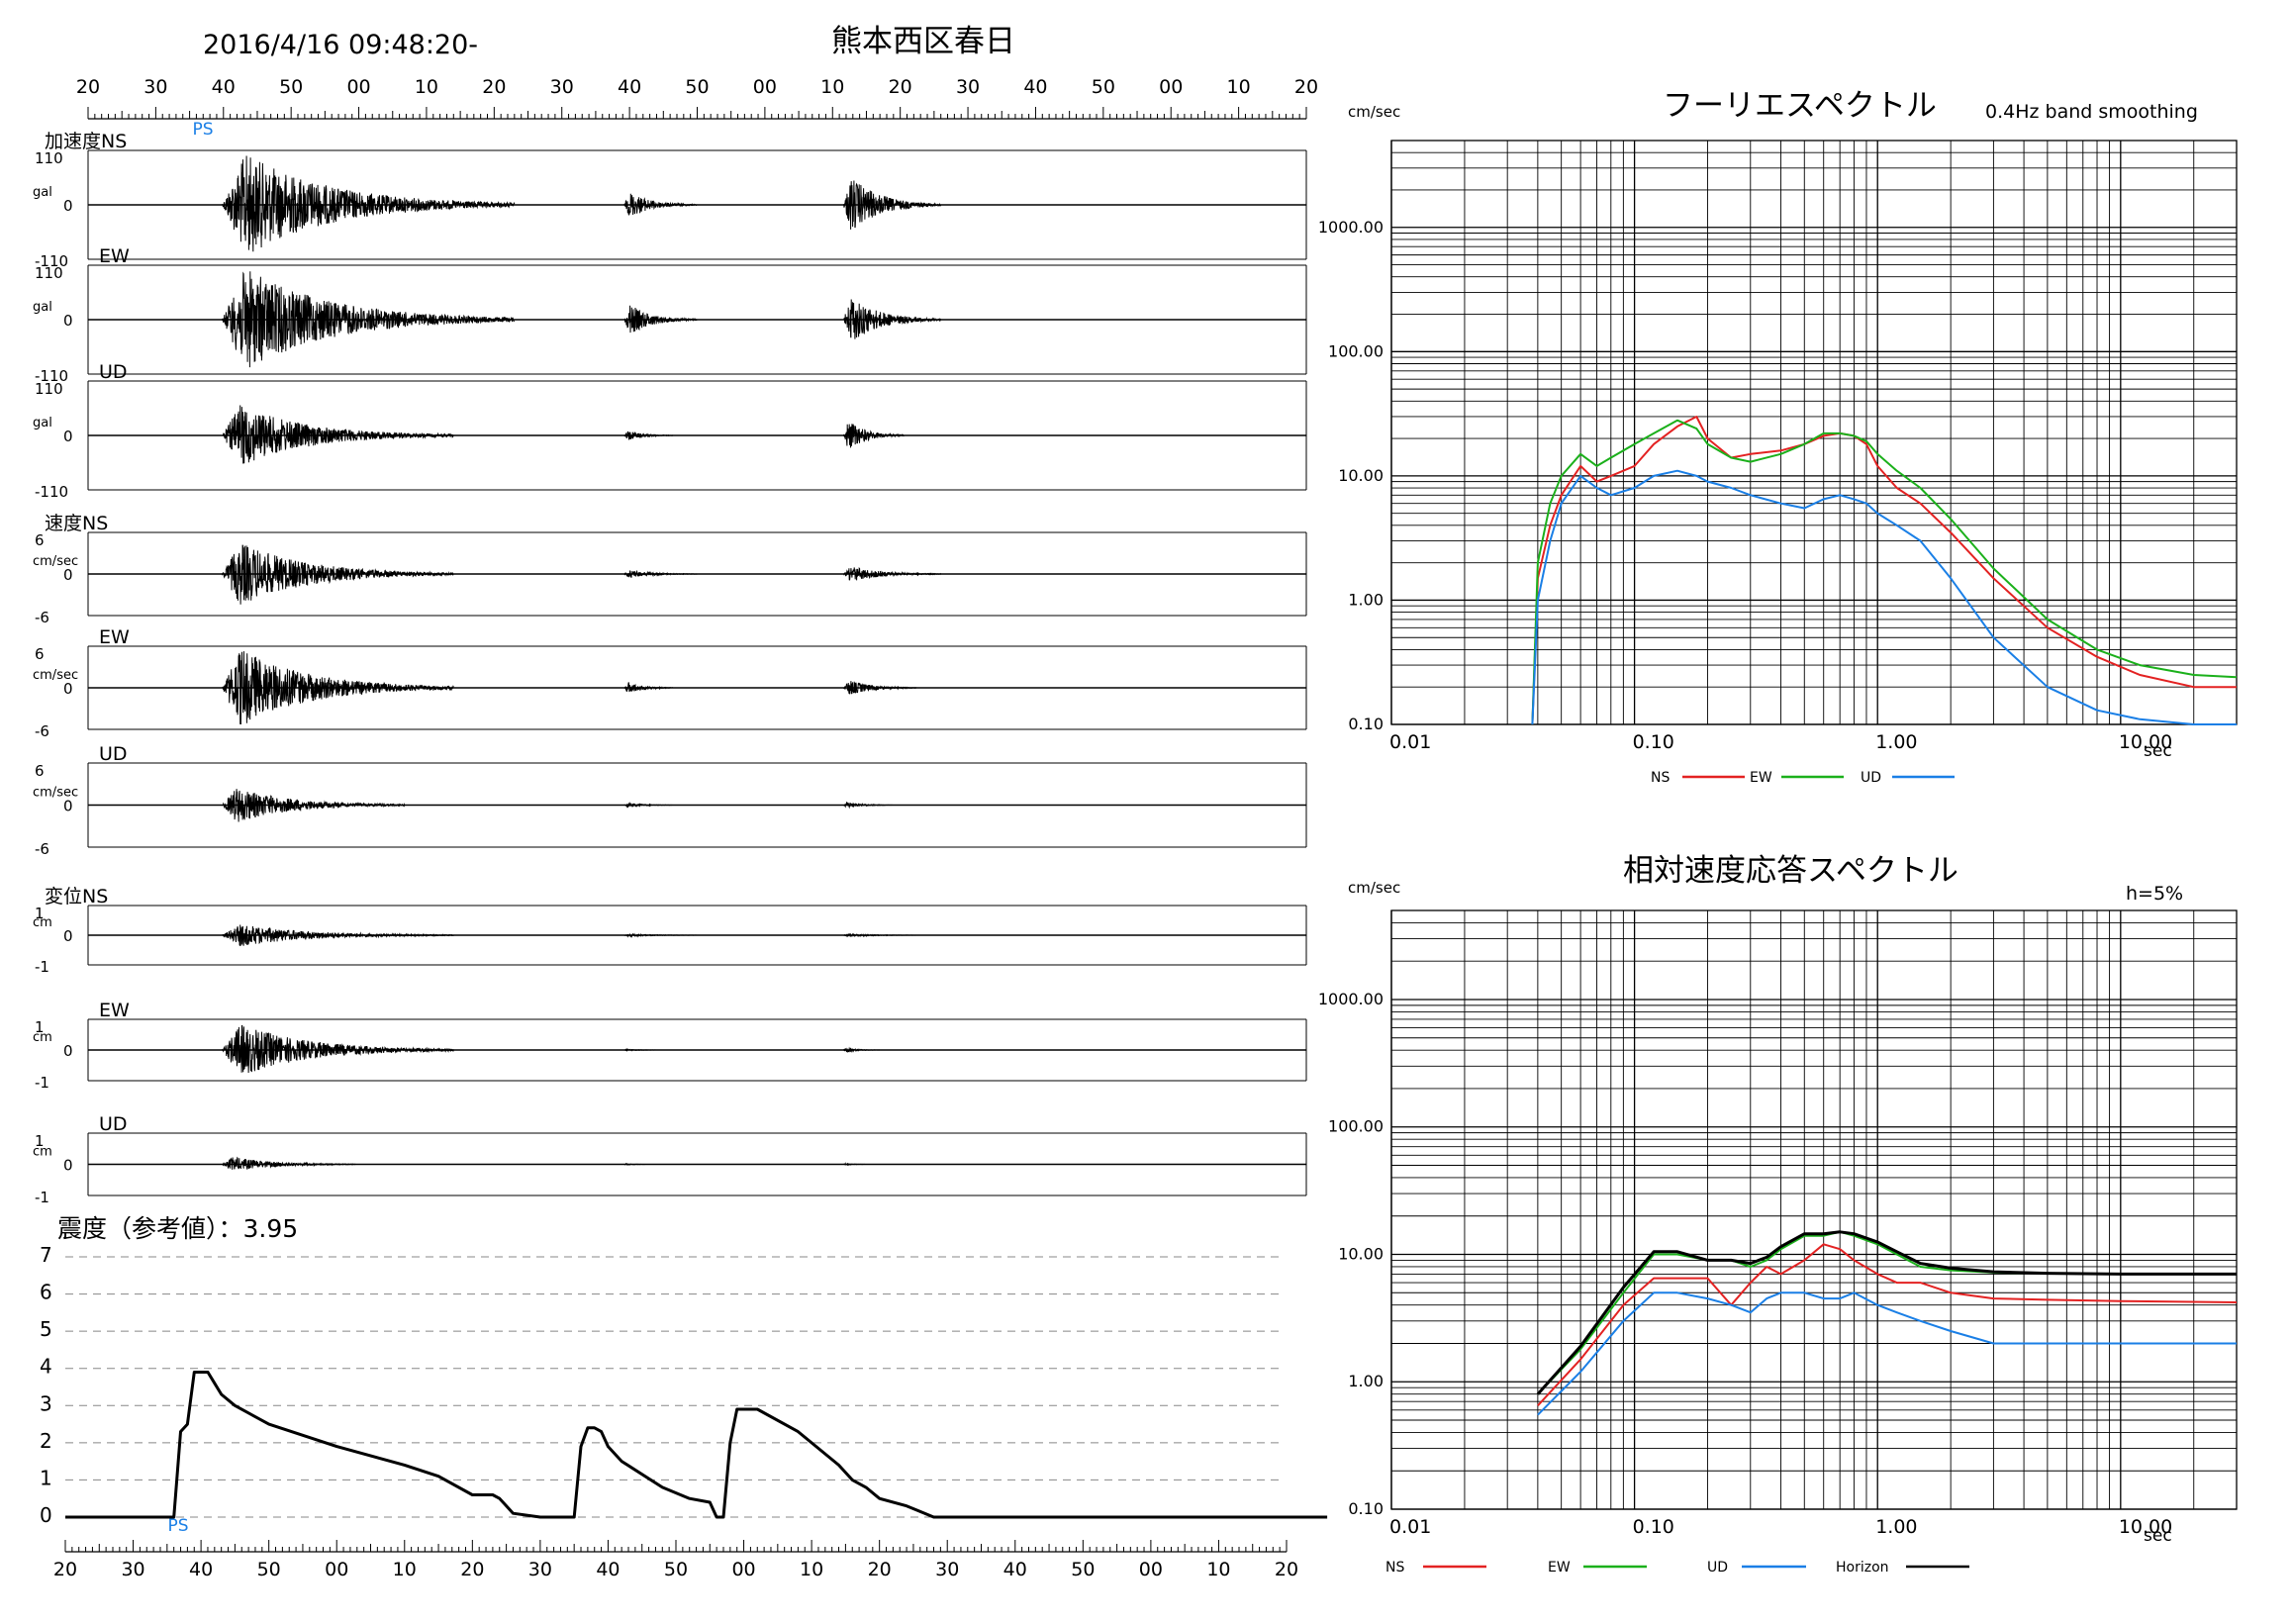  Describe the element at coordinates (202, 130) in the screenshot. I see `ps-marker-top: PS` at that location.